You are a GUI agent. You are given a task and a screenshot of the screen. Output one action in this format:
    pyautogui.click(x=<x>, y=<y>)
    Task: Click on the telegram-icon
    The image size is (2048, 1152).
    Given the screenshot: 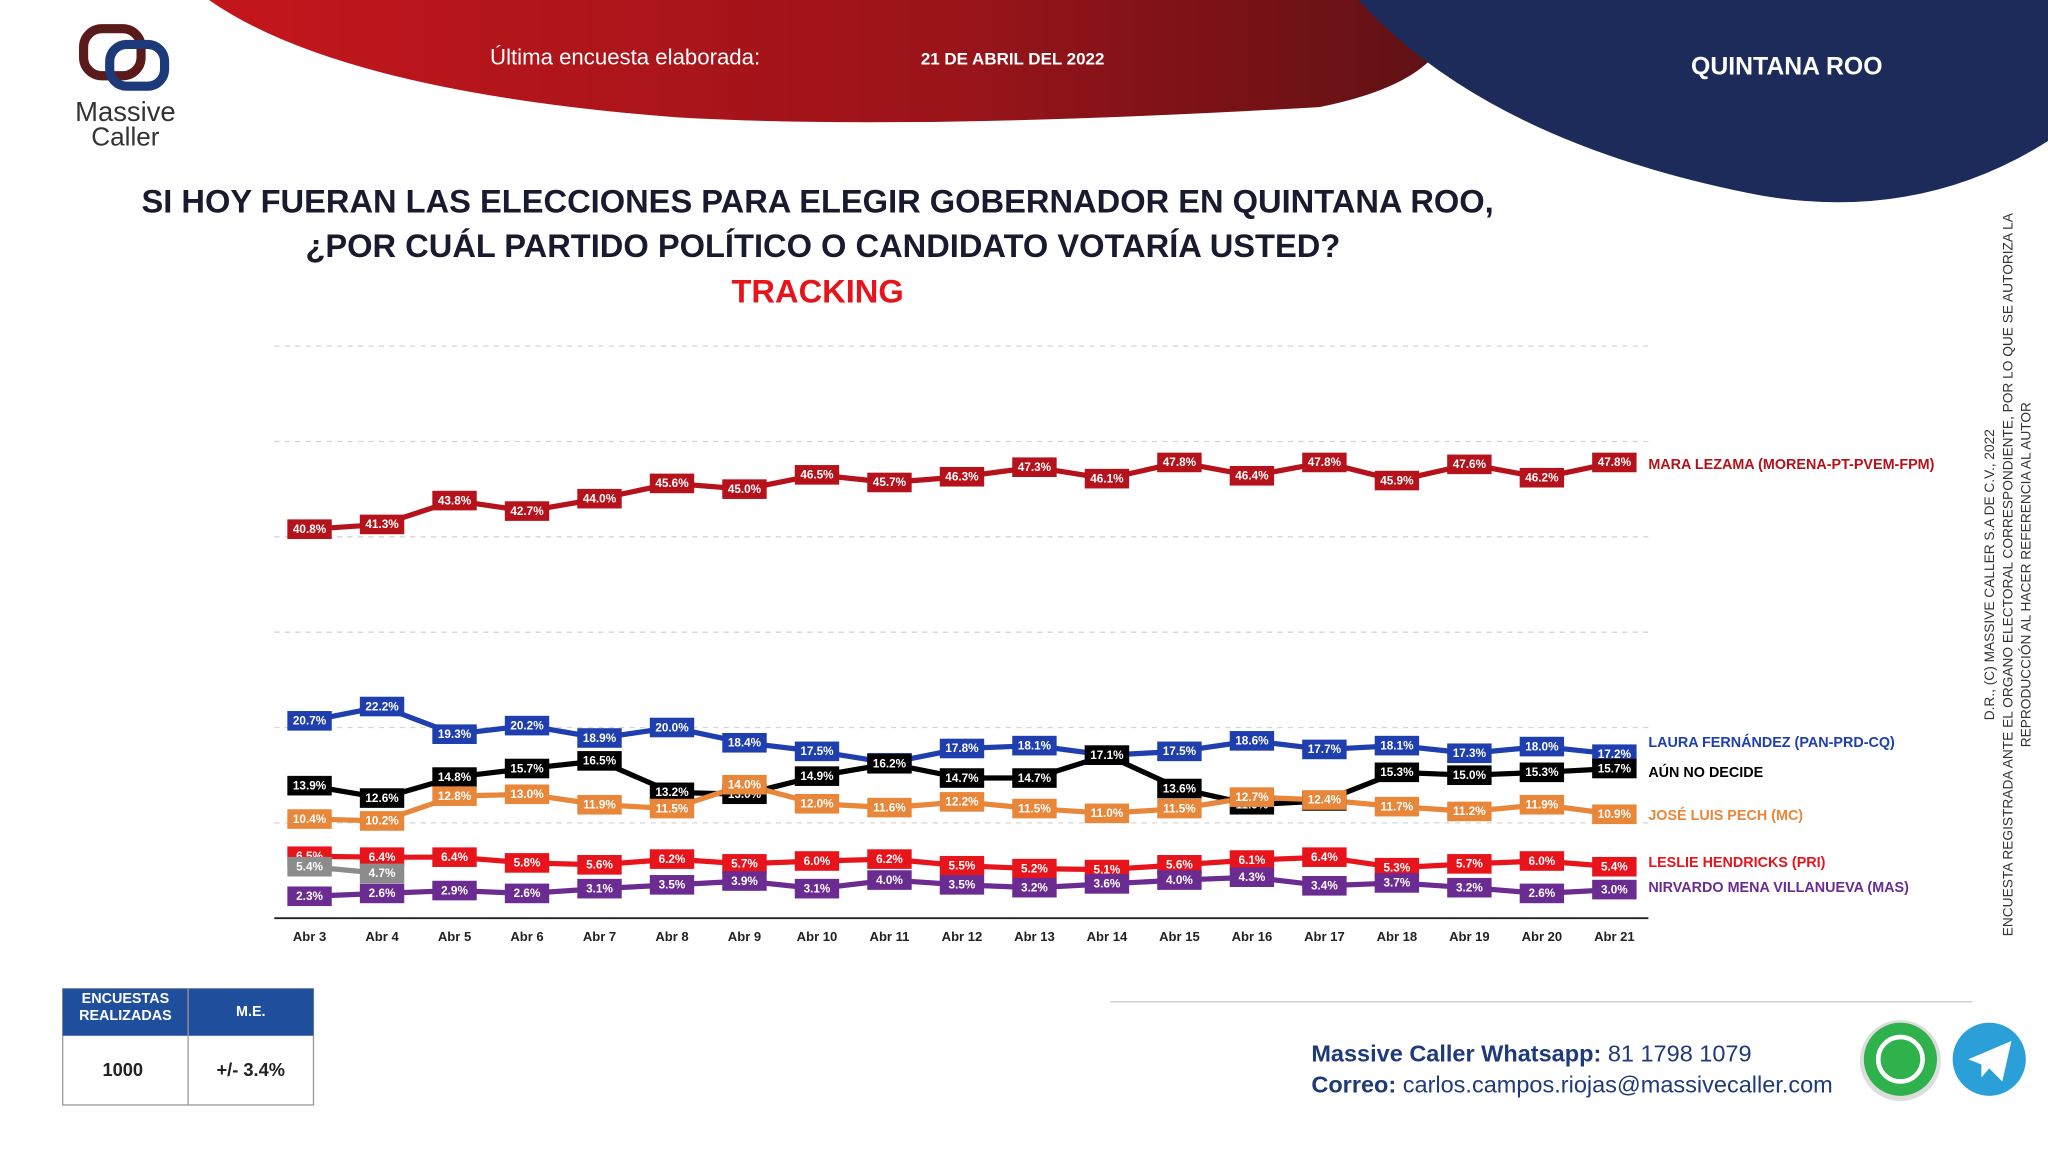 What is the action you would take?
    pyautogui.click(x=1989, y=1059)
    